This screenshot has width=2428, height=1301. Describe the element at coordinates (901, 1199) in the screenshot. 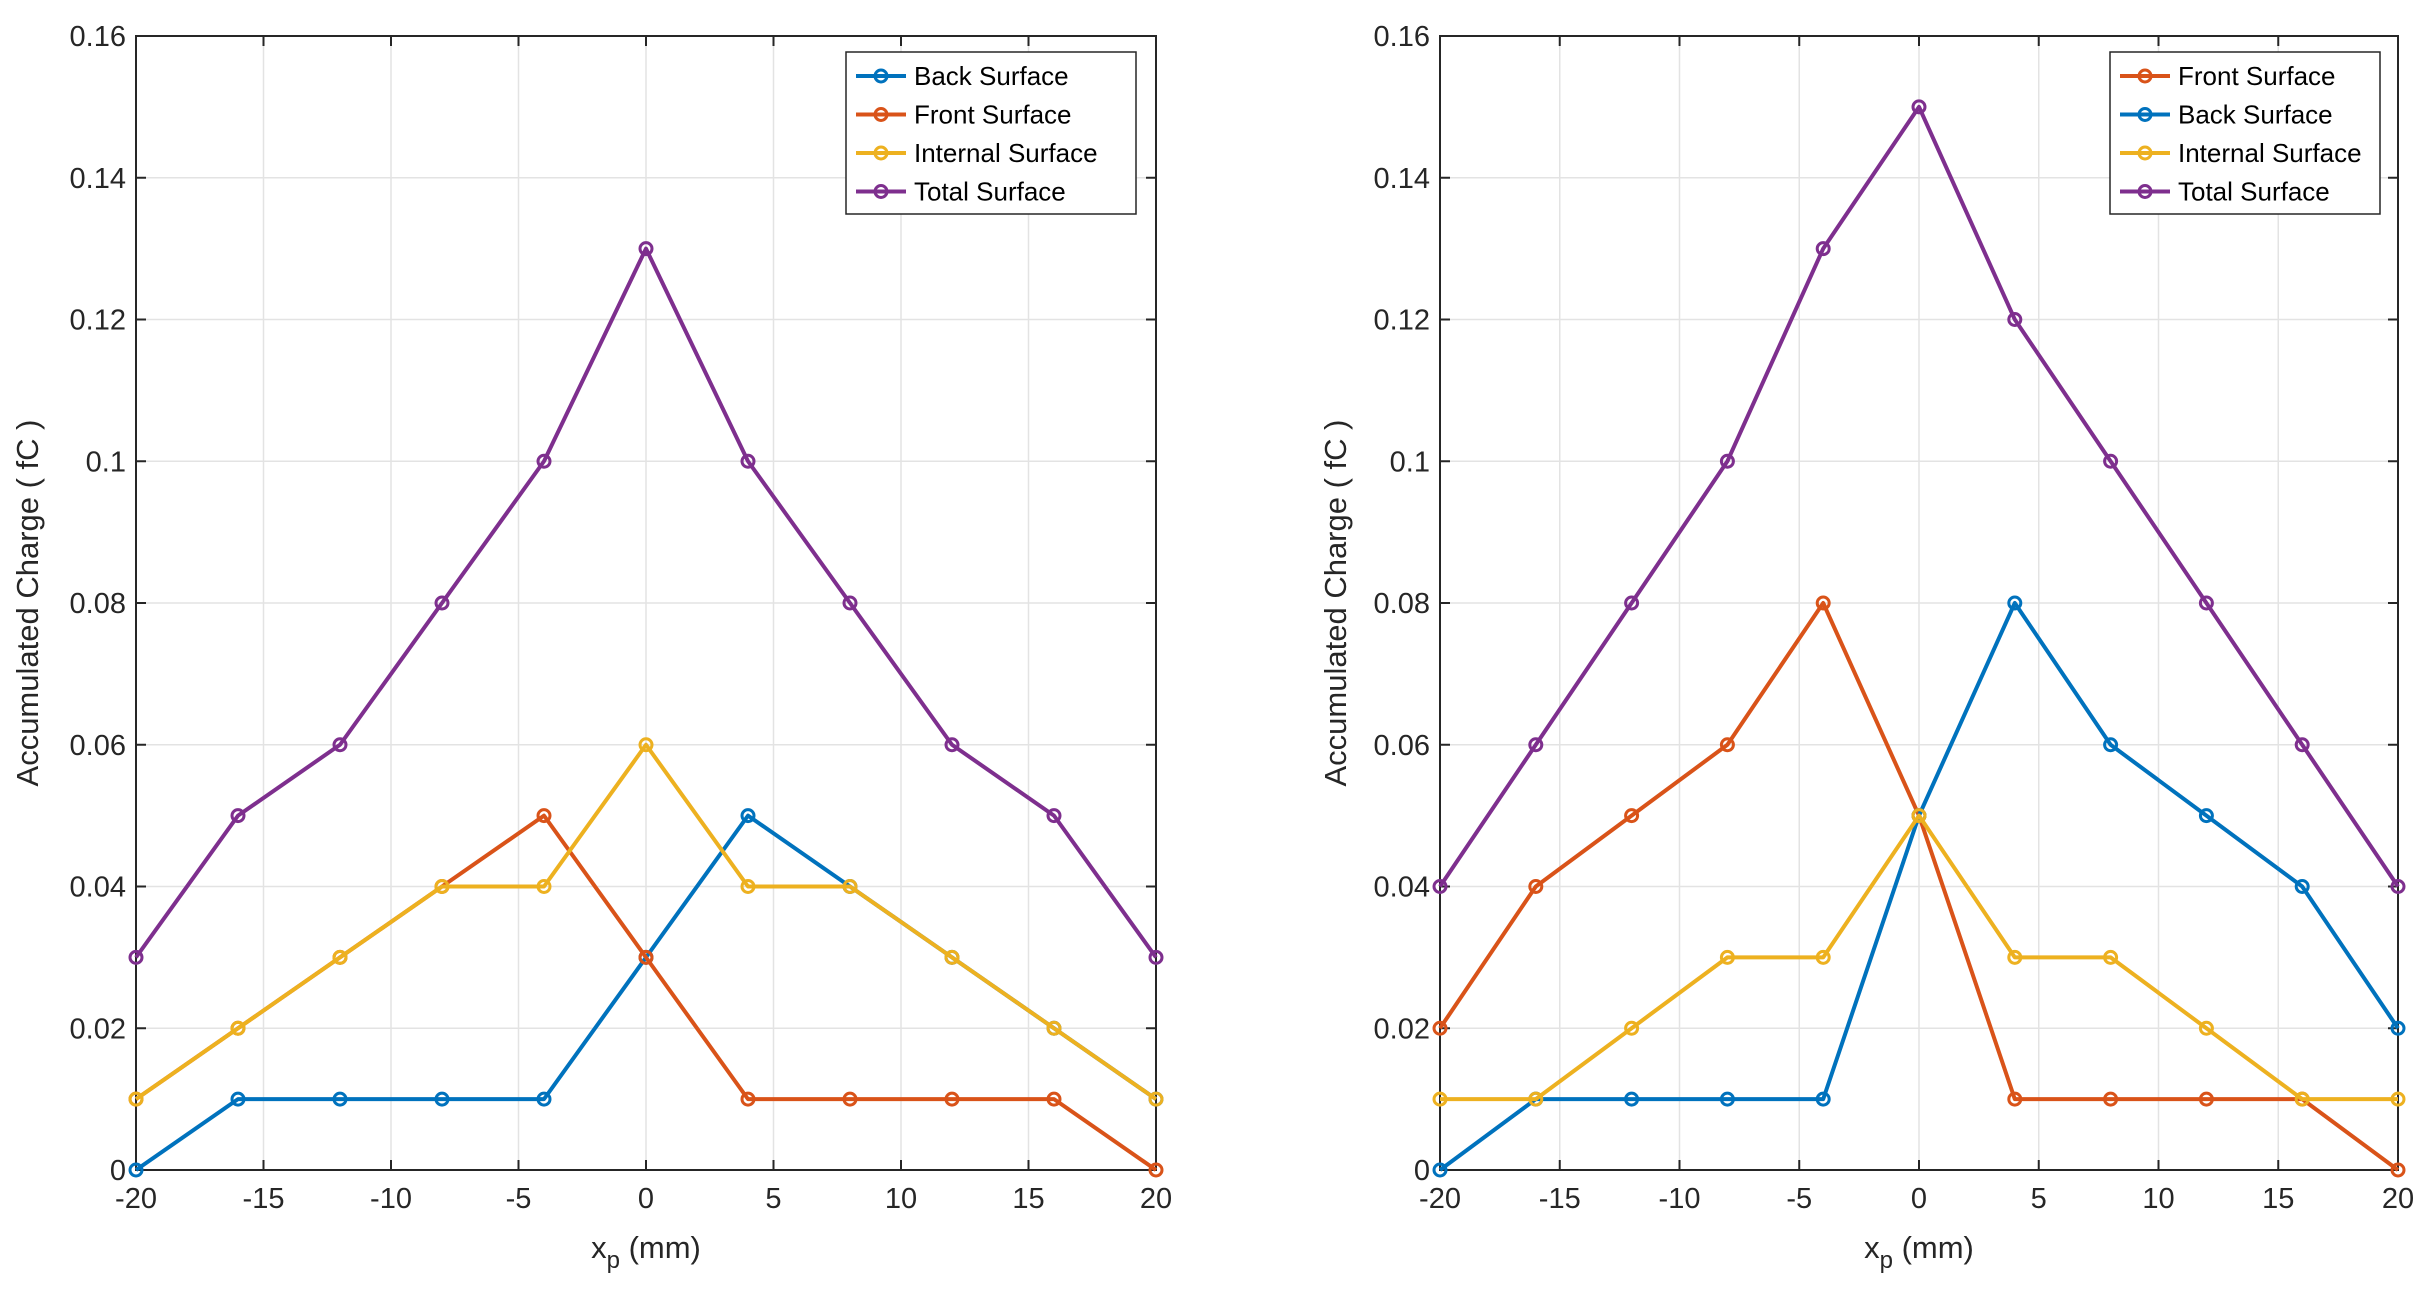

I see `x-tick-label: 10` at that location.